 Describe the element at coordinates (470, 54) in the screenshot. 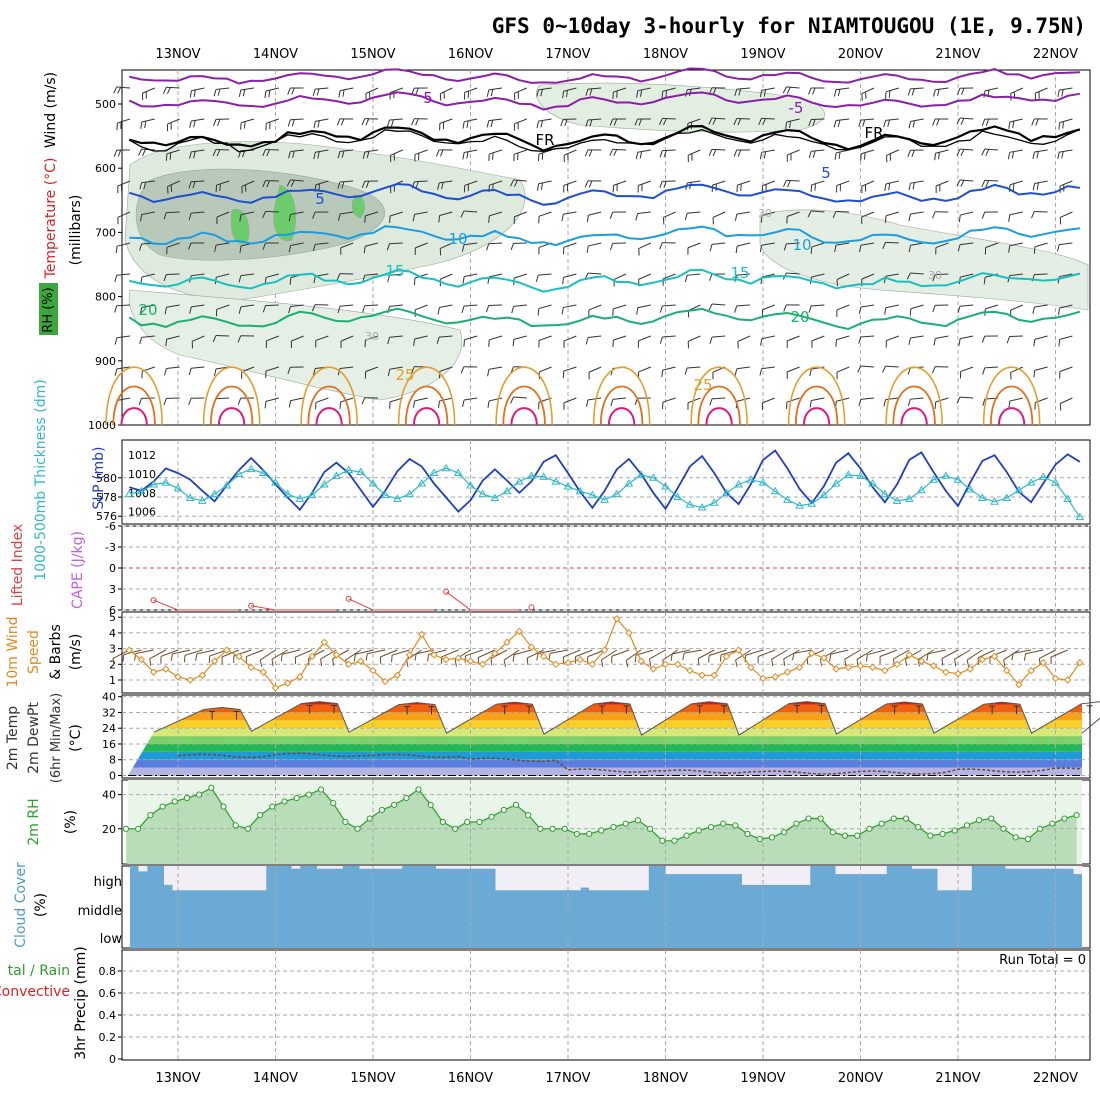

I see `date-label-top: 16NOV` at that location.